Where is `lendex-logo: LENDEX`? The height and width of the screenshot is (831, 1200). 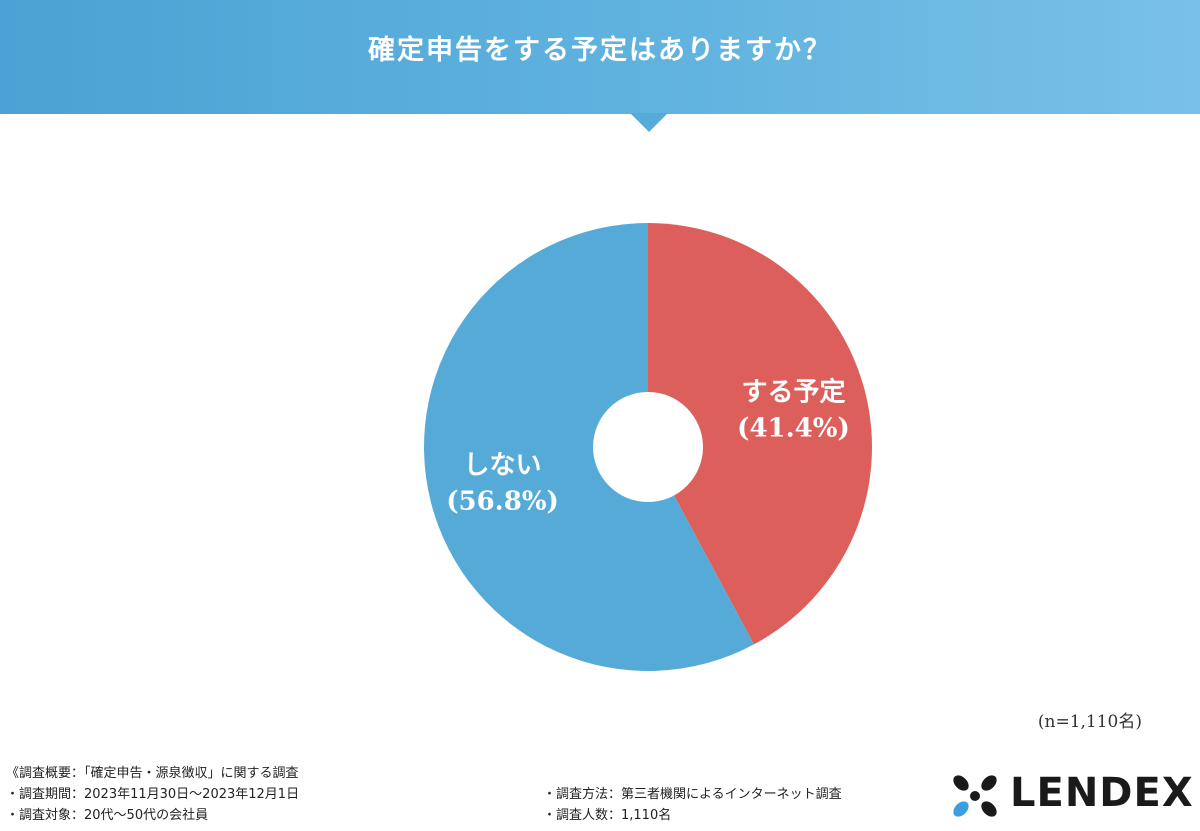 lendex-logo: LENDEX is located at coordinates (1070, 795).